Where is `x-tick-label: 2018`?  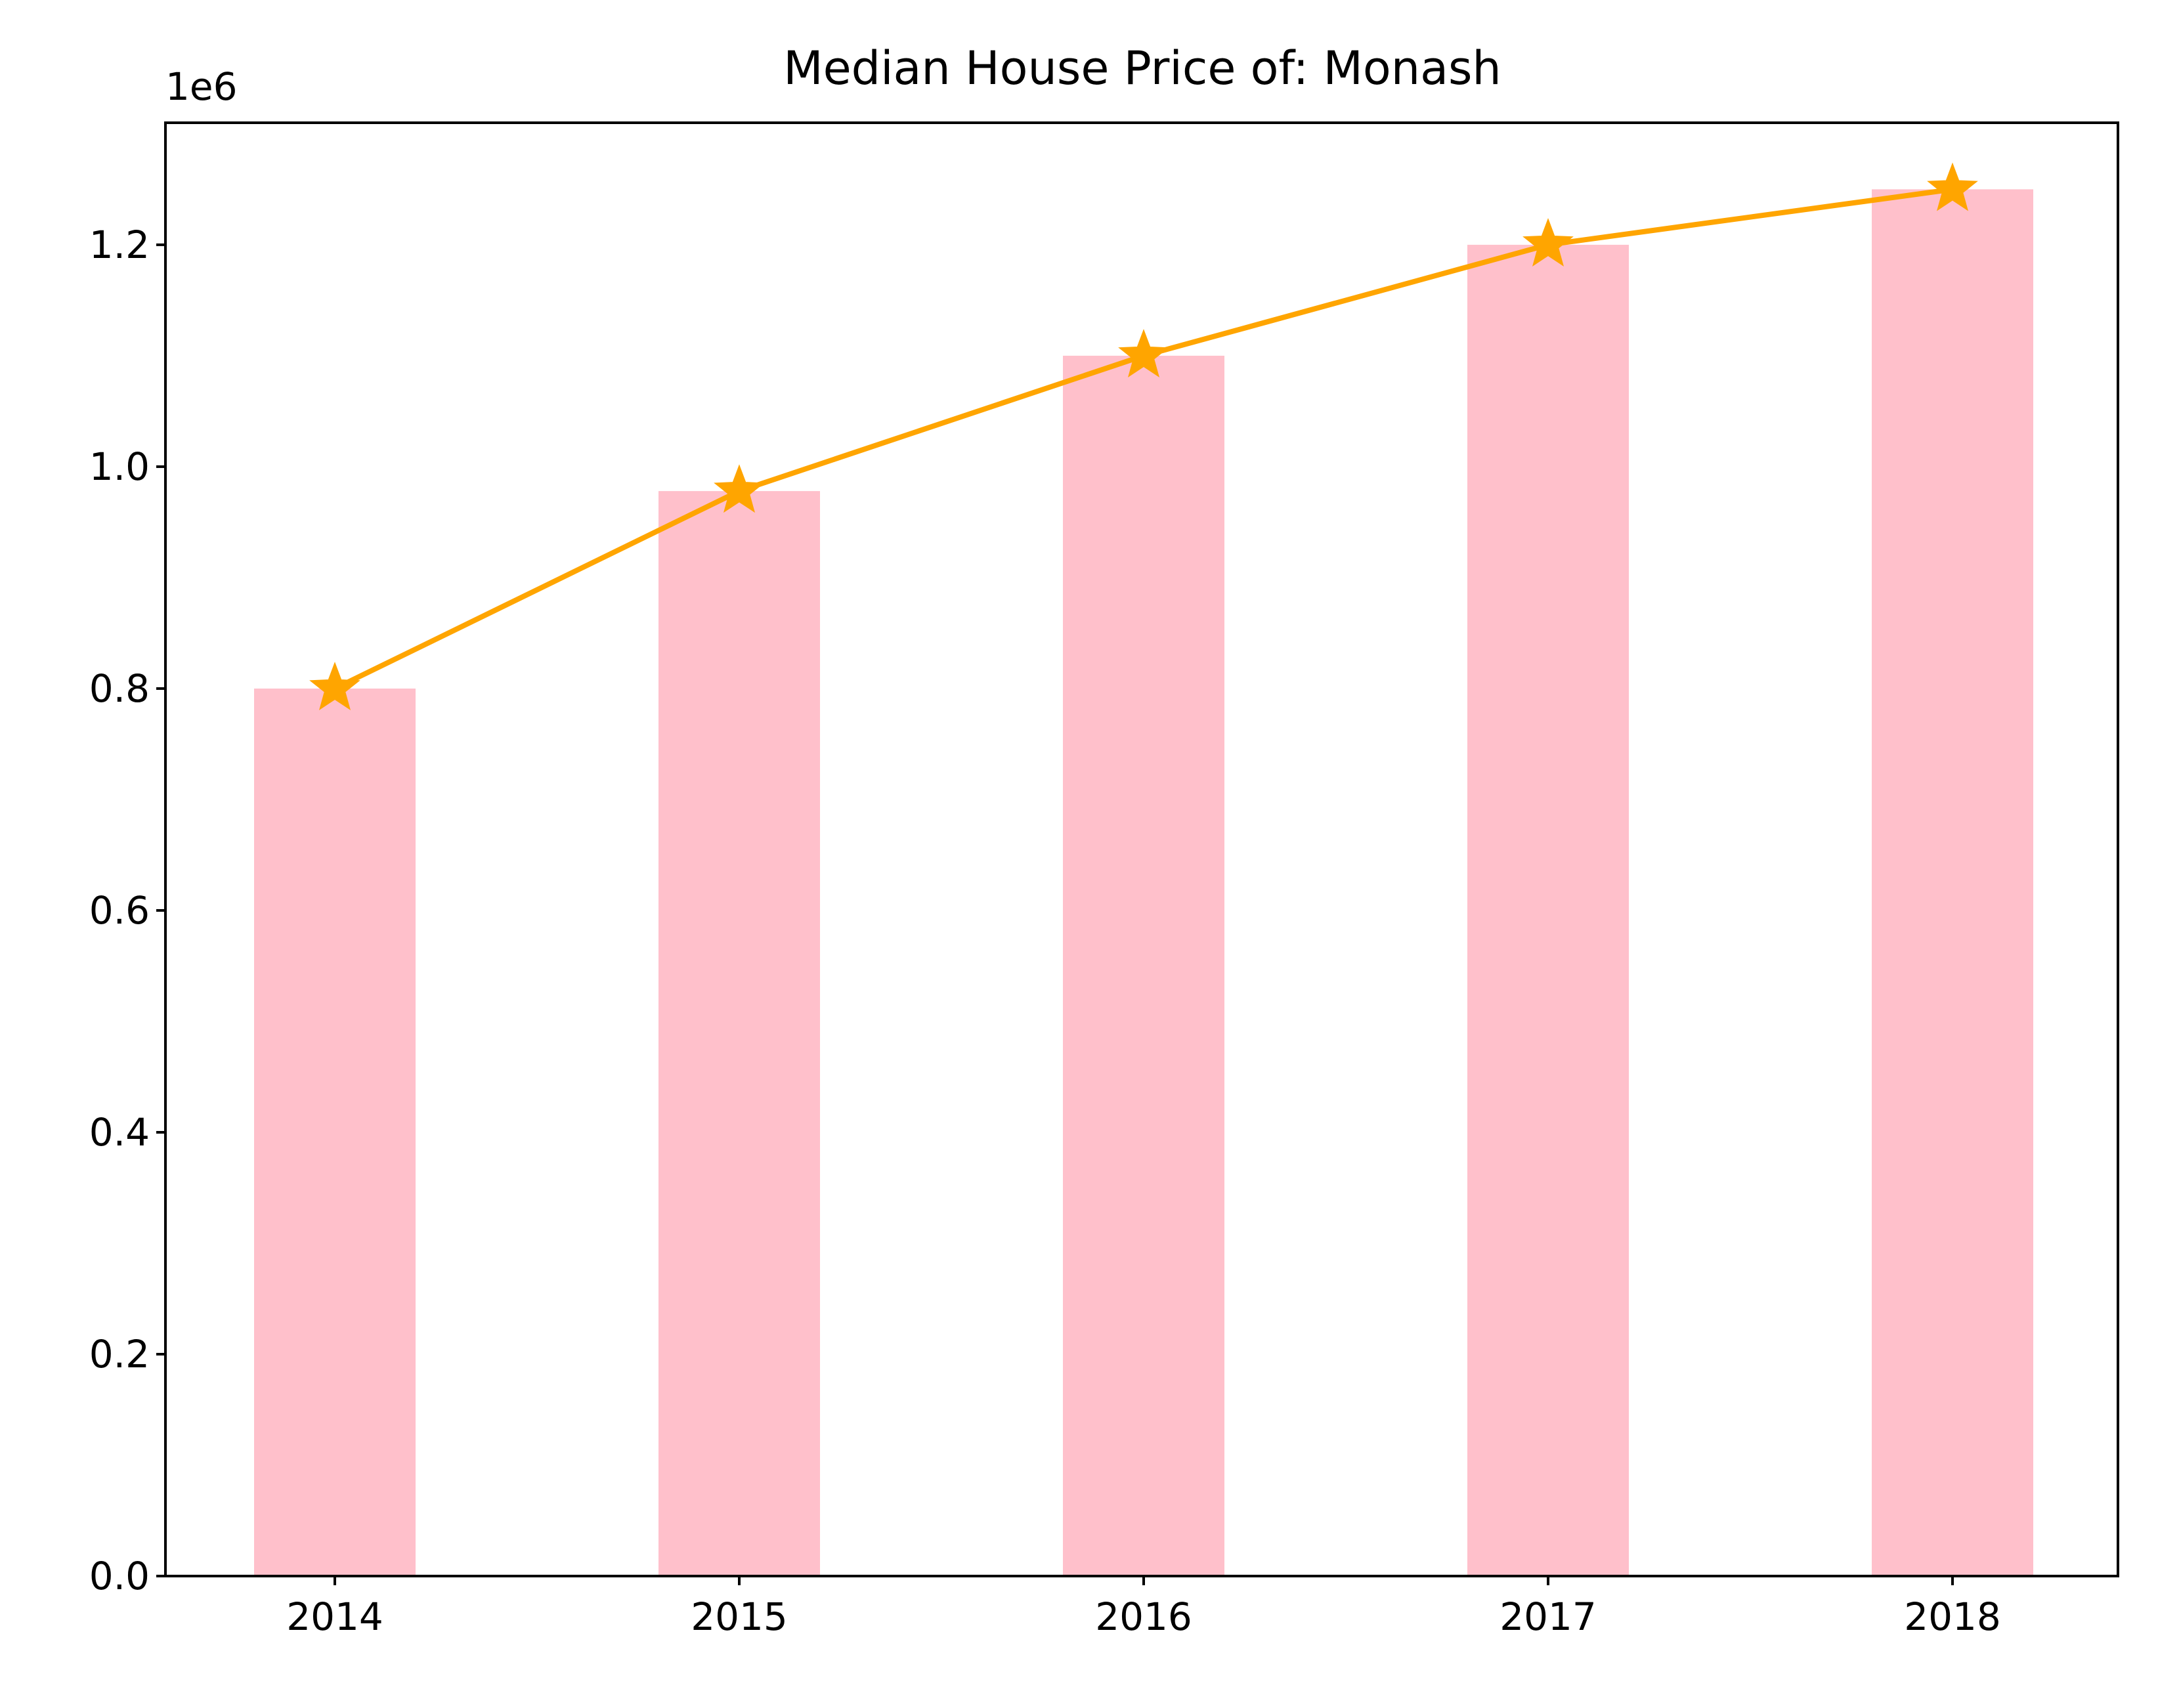 x-tick-label: 2018 is located at coordinates (1952, 1617).